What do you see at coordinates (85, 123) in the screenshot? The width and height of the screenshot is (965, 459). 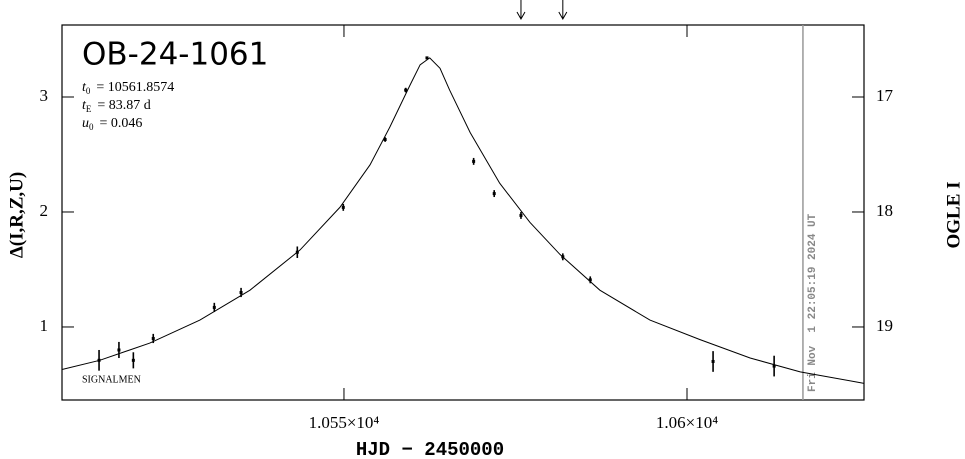 I see `parameter-symbol: u` at bounding box center [85, 123].